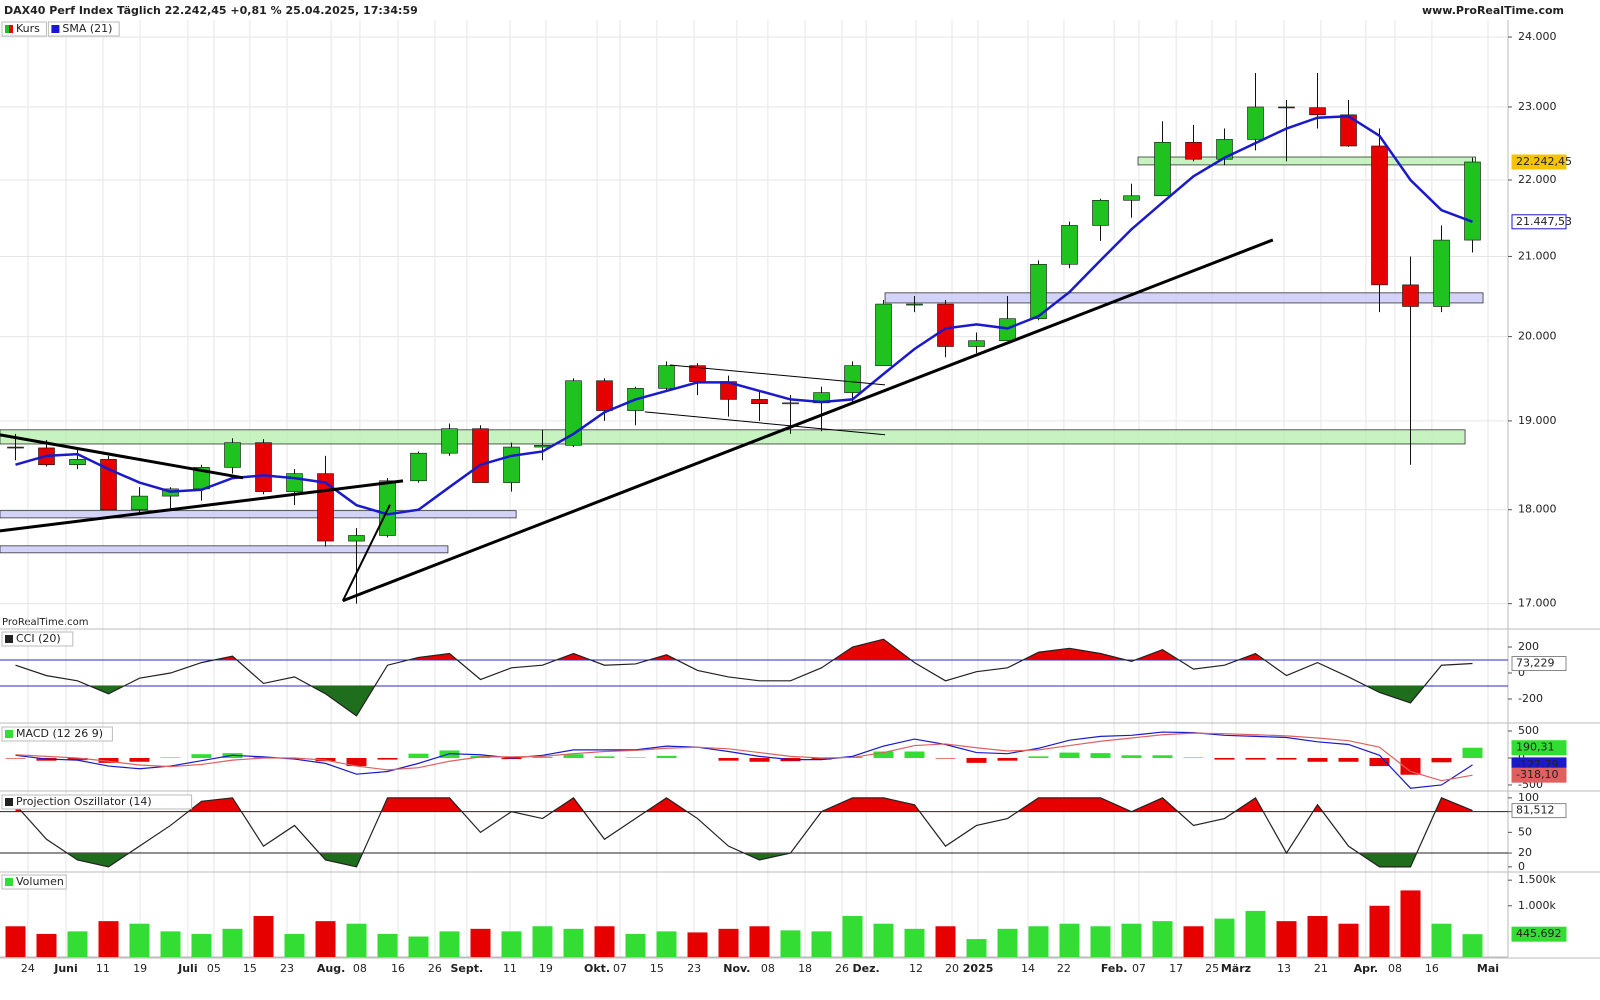 The height and width of the screenshot is (1000, 1600). What do you see at coordinates (739, 650) in the screenshot?
I see `overbought-fill` at bounding box center [739, 650].